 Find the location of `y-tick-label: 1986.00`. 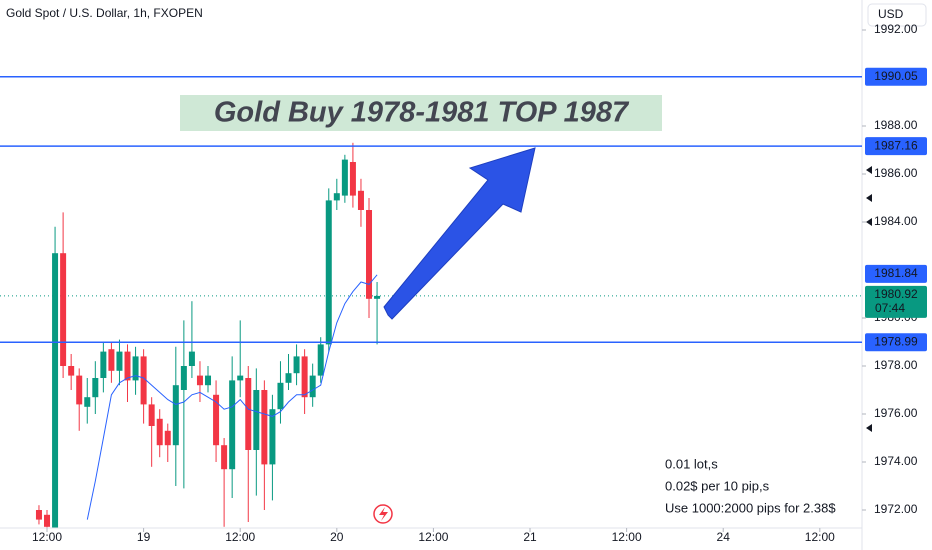

y-tick-label: 1986.00 is located at coordinates (896, 173).